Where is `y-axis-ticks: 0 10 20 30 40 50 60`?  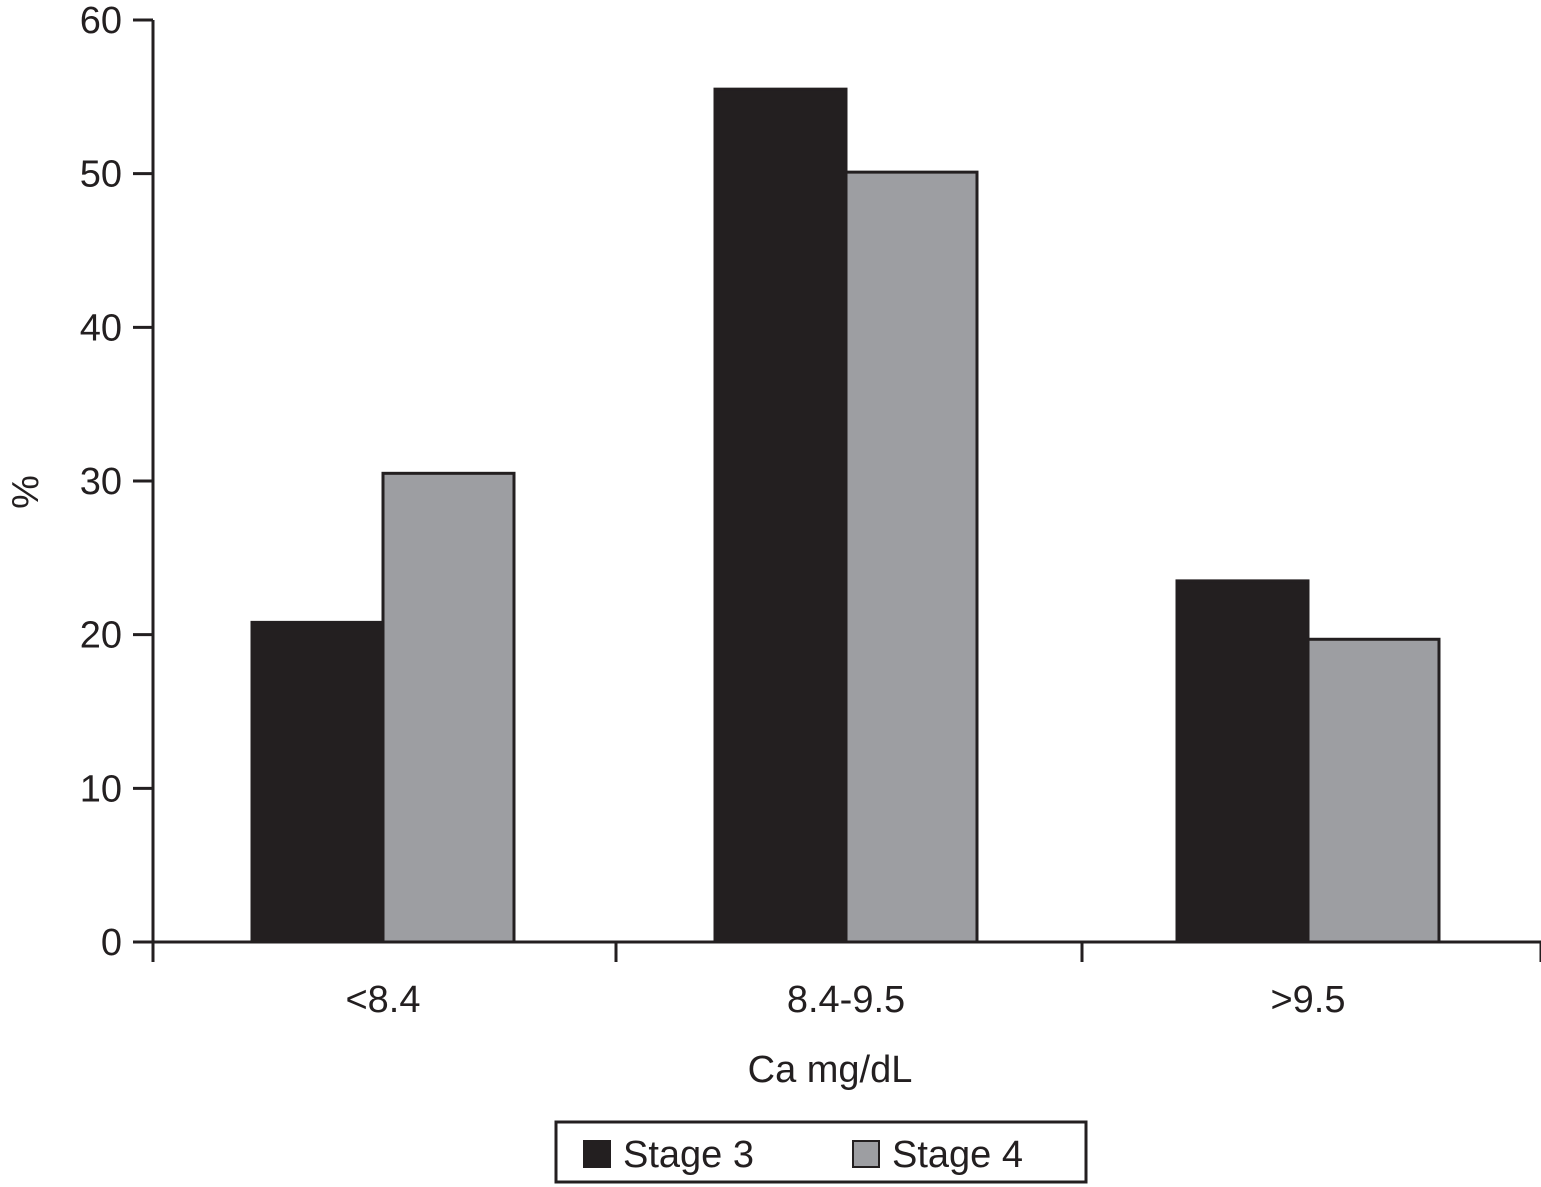
y-axis-ticks: 0 10 20 30 40 50 60 is located at coordinates (116, 482).